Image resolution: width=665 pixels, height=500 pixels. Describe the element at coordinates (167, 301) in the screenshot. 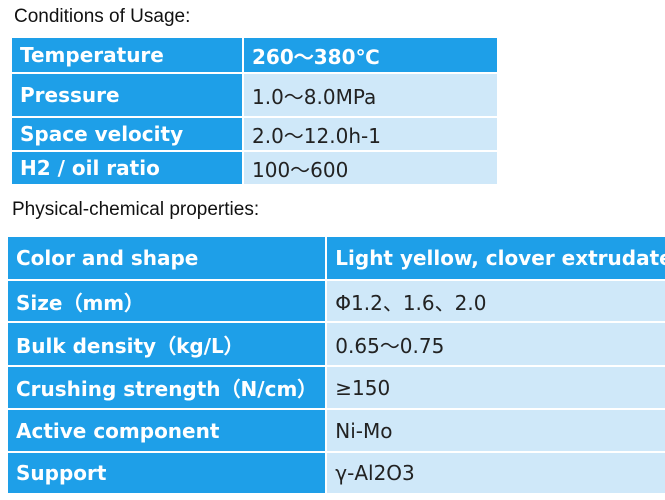

I see `property-name: Size（mm）` at that location.